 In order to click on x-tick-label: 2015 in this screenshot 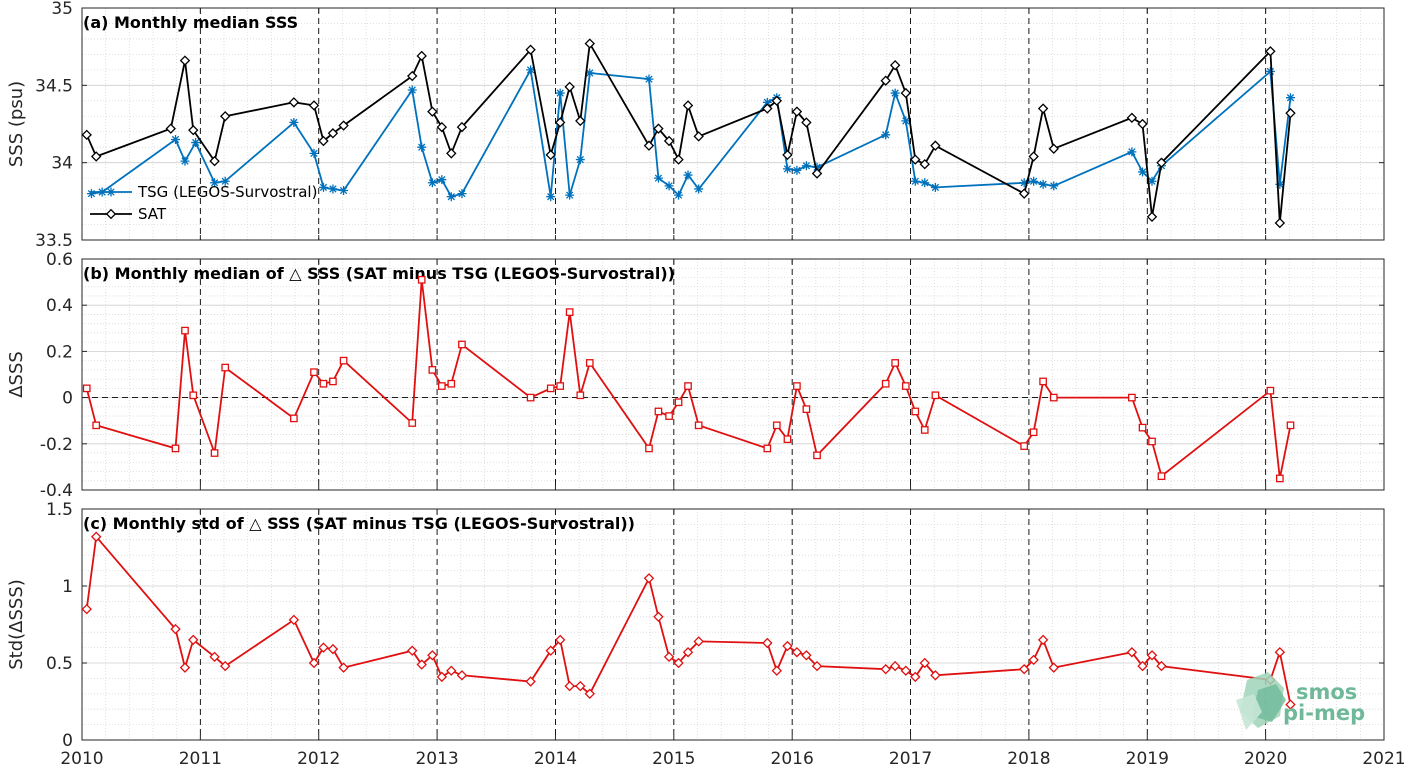, I will do `click(673, 758)`.